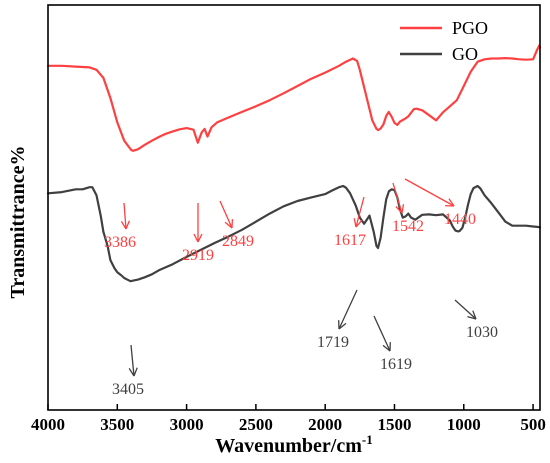  What do you see at coordinates (333, 342) in the screenshot?
I see `annotation-label-1719: 1719` at bounding box center [333, 342].